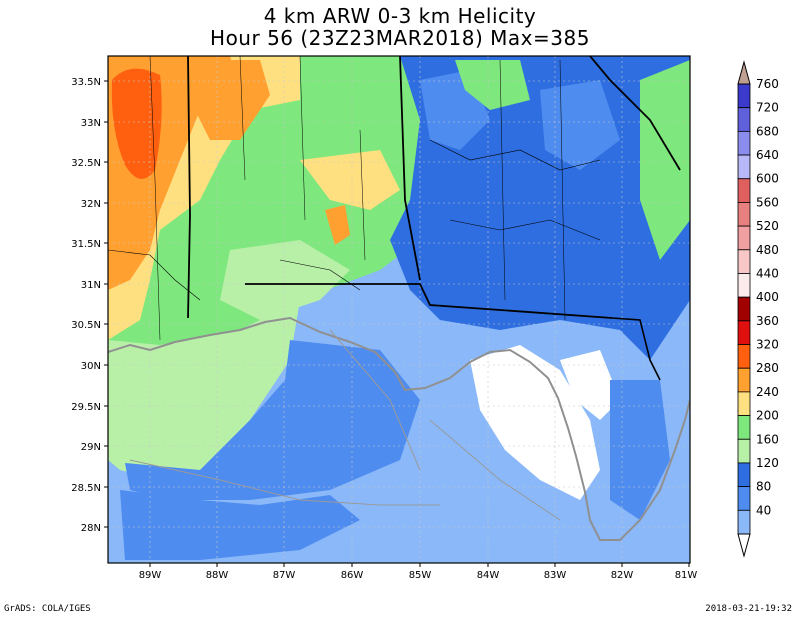 Image resolution: width=800 pixels, height=618 pixels. I want to click on lon-label: 88W, so click(217, 575).